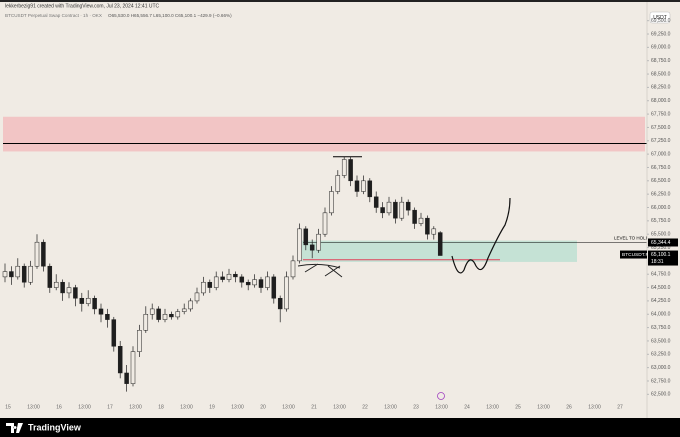 Image resolution: width=680 pixels, height=437 pixels. I want to click on x-tick-label: 16, so click(59, 407).